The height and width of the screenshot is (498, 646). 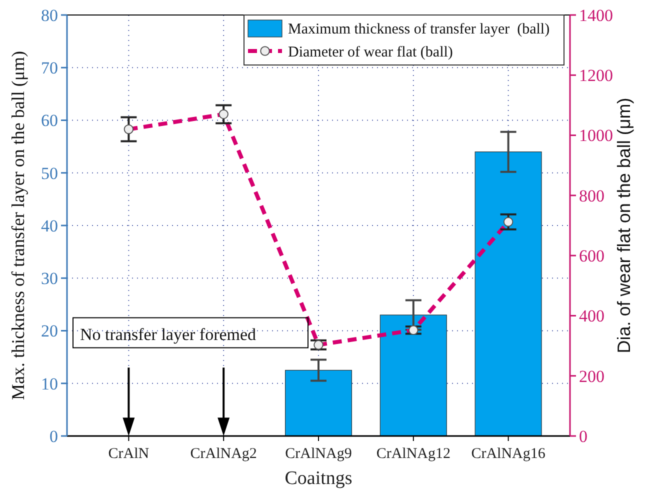 I want to click on y-tick-label: 30, so click(x=49, y=278).